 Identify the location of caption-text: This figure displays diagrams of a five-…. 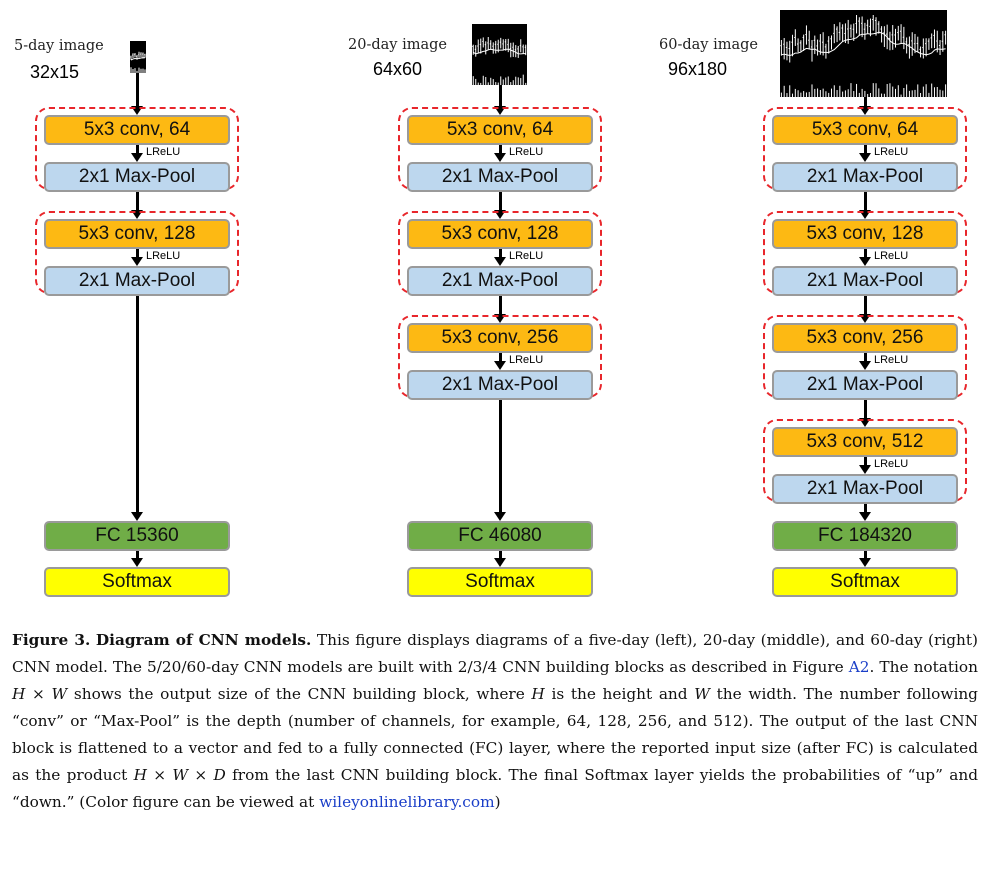
(495, 653).